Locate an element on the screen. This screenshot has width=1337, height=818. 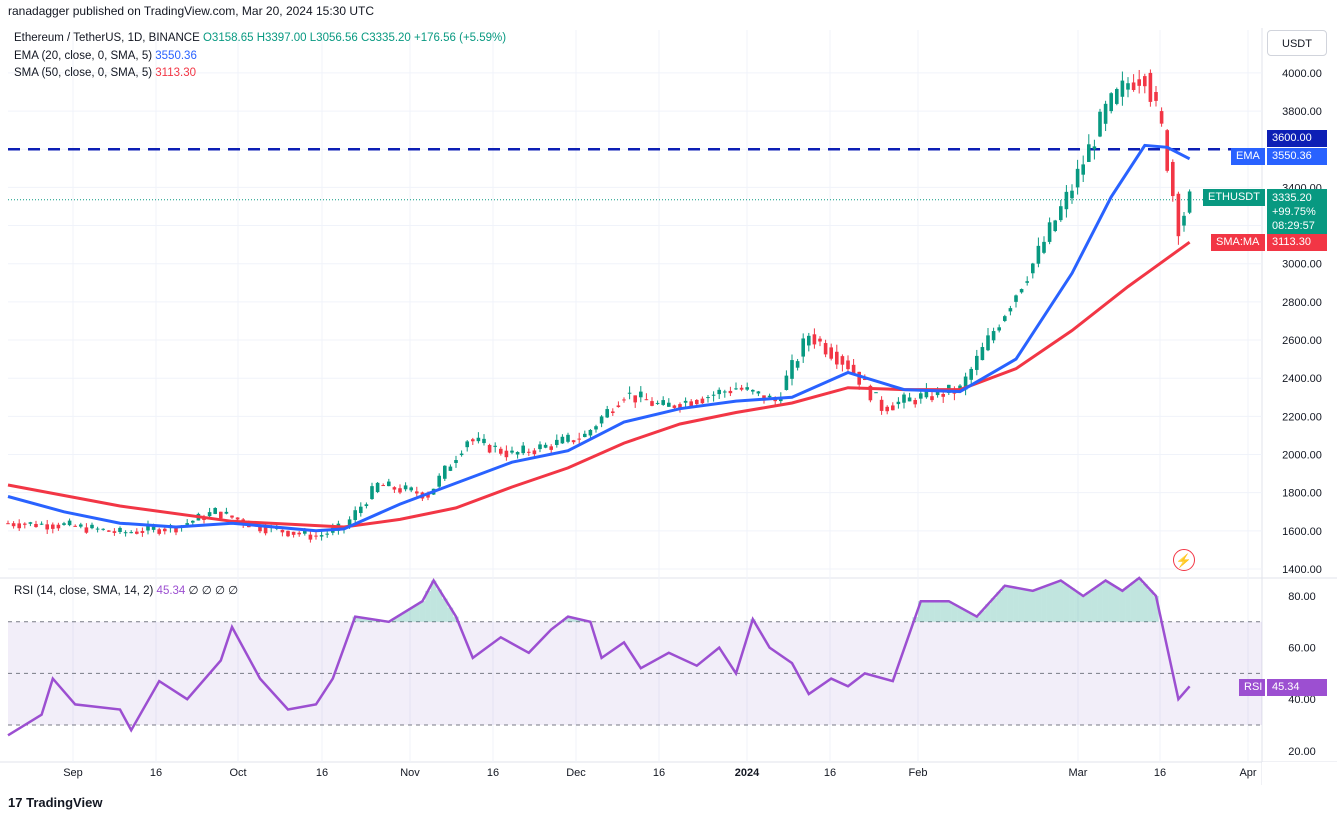
rsi-tick-label: 20.00 is located at coordinates (1302, 752).